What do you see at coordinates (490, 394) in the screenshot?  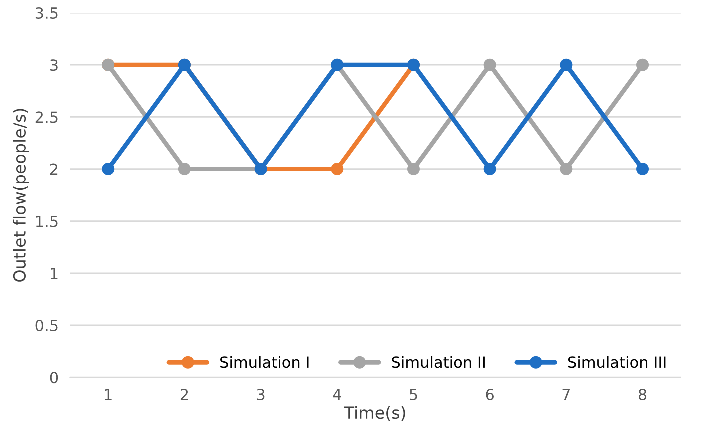 I see `x-tick-label: 6` at bounding box center [490, 394].